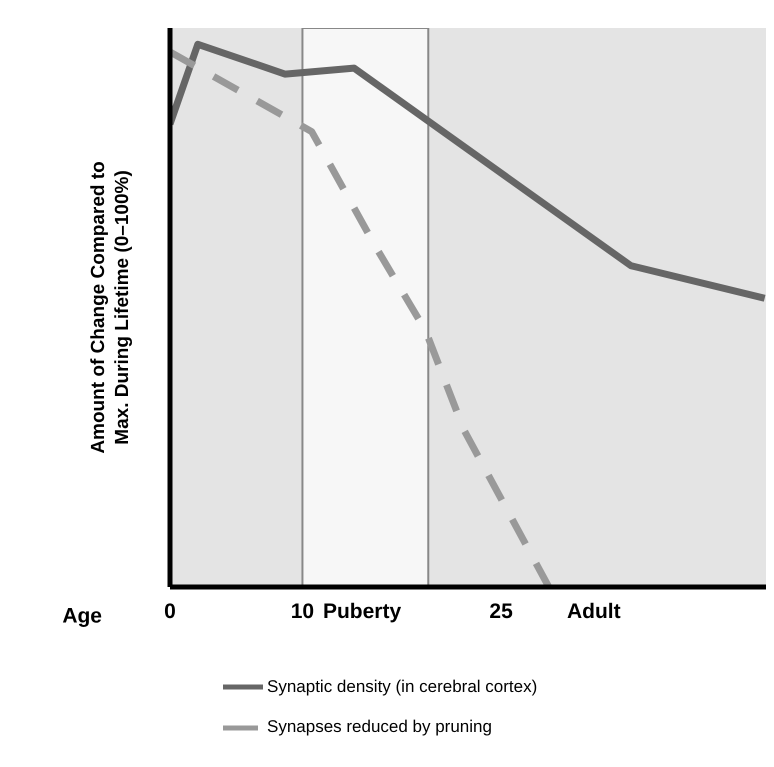 The height and width of the screenshot is (767, 774). I want to click on x-axis-title: Age, so click(82, 616).